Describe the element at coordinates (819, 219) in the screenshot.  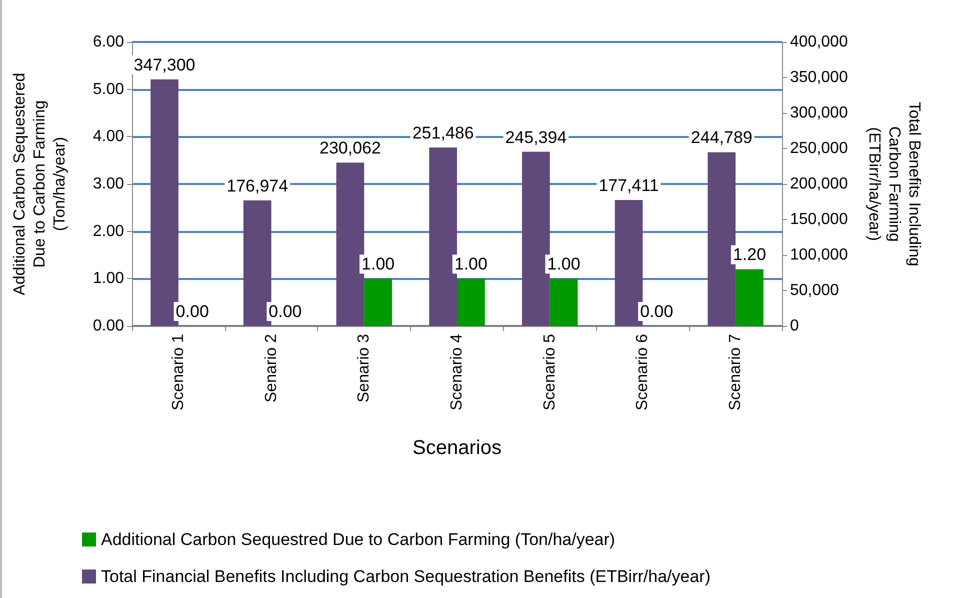
I see `y2-tick-label: 150,000` at that location.